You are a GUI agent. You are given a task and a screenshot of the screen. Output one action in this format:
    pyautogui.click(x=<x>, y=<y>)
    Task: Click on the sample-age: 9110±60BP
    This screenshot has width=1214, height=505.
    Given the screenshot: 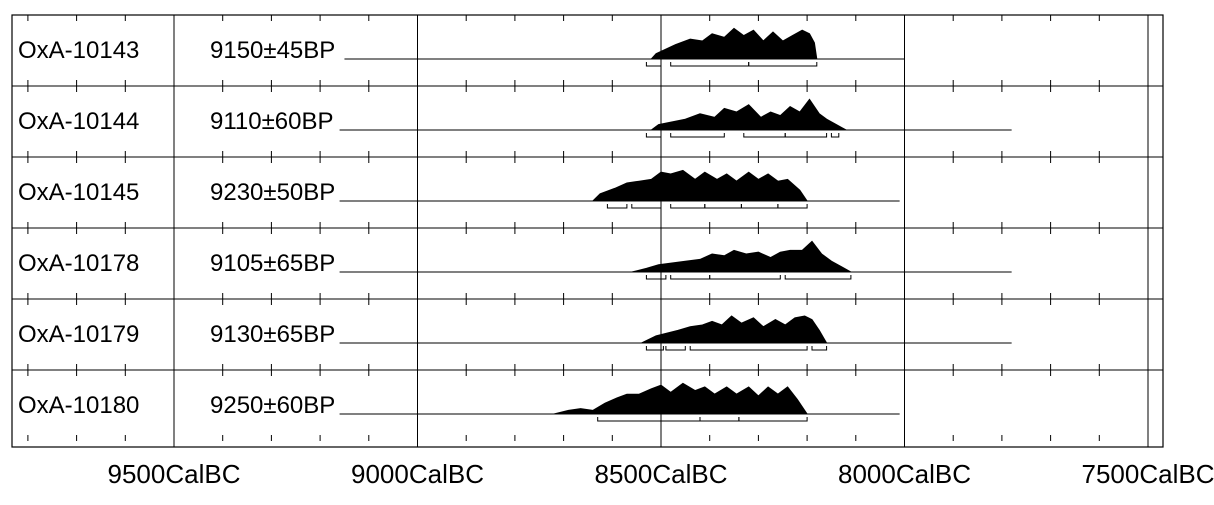 What is the action you would take?
    pyautogui.click(x=272, y=121)
    